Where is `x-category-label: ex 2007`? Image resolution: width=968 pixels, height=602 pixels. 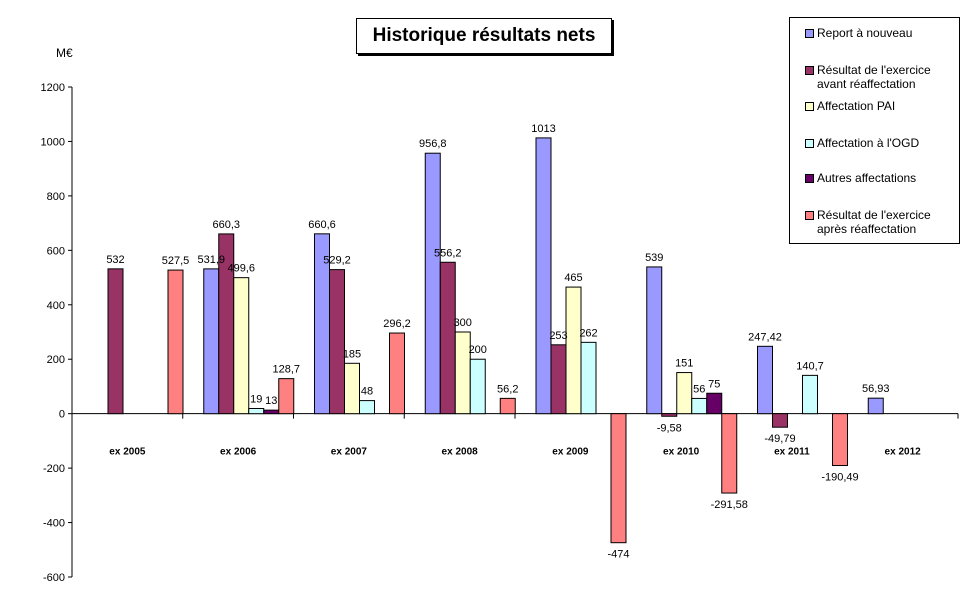
x-category-label: ex 2007 is located at coordinates (349, 452).